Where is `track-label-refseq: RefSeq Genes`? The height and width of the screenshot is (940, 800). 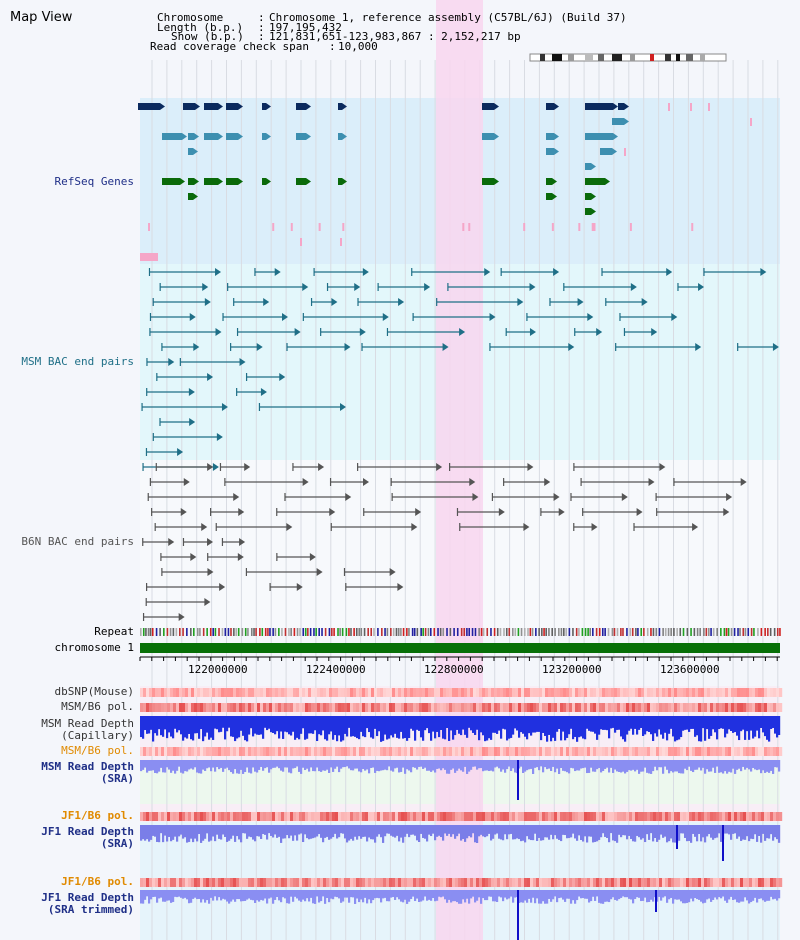
track-label-refseq: RefSeq Genes is located at coordinates (94, 181).